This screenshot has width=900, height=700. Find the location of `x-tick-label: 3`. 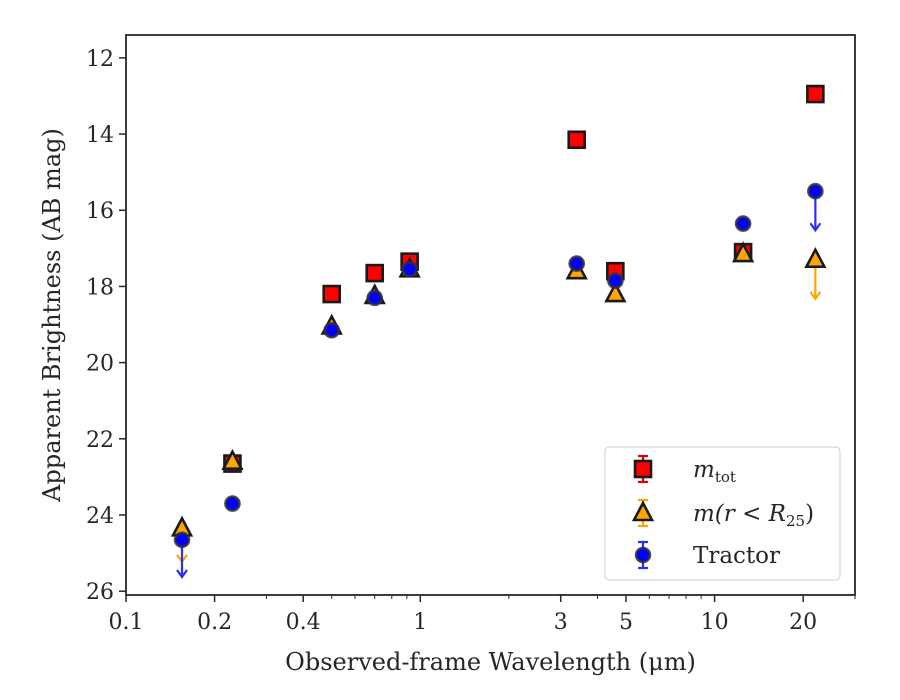

x-tick-label: 3 is located at coordinates (561, 622).